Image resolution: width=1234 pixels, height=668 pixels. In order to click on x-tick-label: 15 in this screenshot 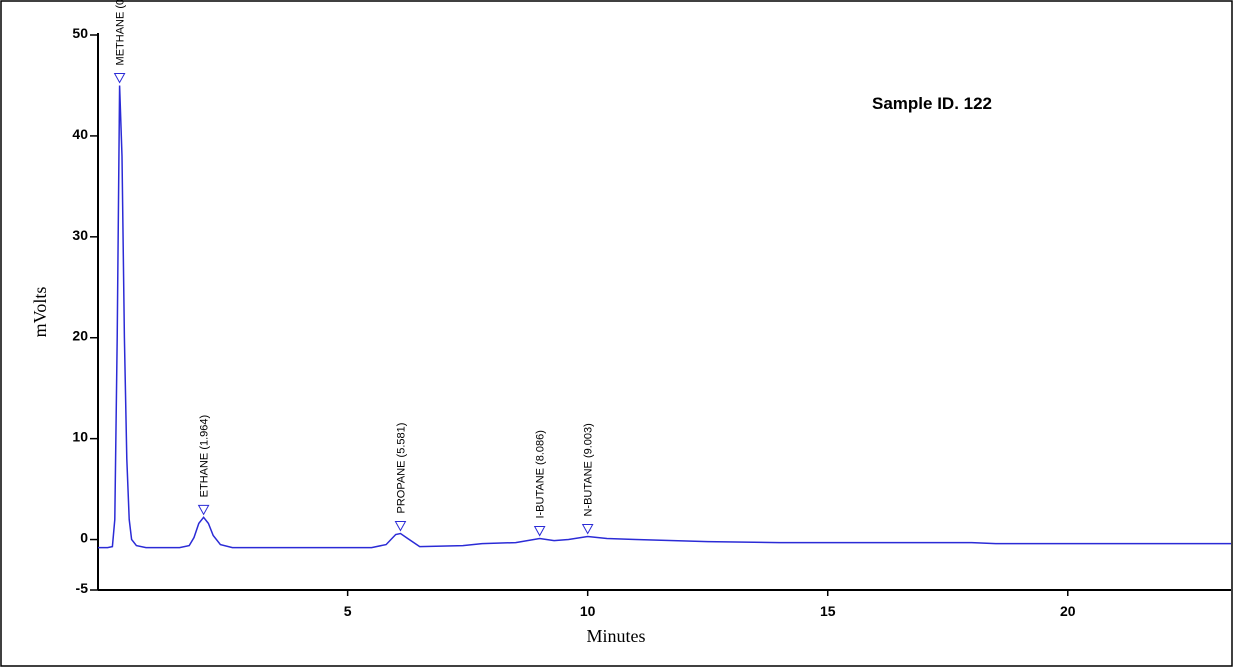, I will do `click(828, 611)`.